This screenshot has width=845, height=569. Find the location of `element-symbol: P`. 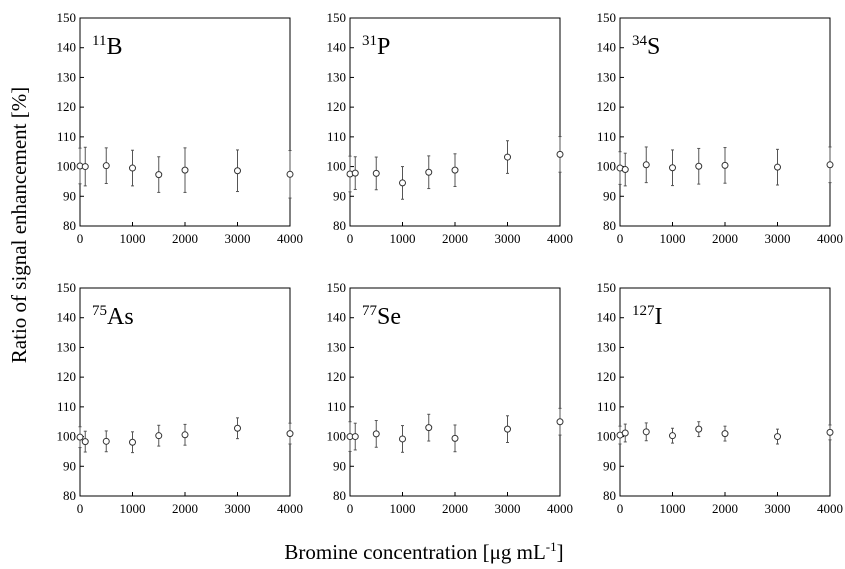

element-symbol: P is located at coordinates (383, 47).